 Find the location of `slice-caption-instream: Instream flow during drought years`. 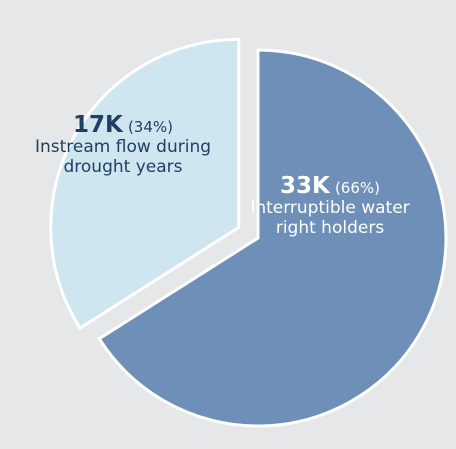

slice-caption-instream: Instream flow during drought years is located at coordinates (123, 157).